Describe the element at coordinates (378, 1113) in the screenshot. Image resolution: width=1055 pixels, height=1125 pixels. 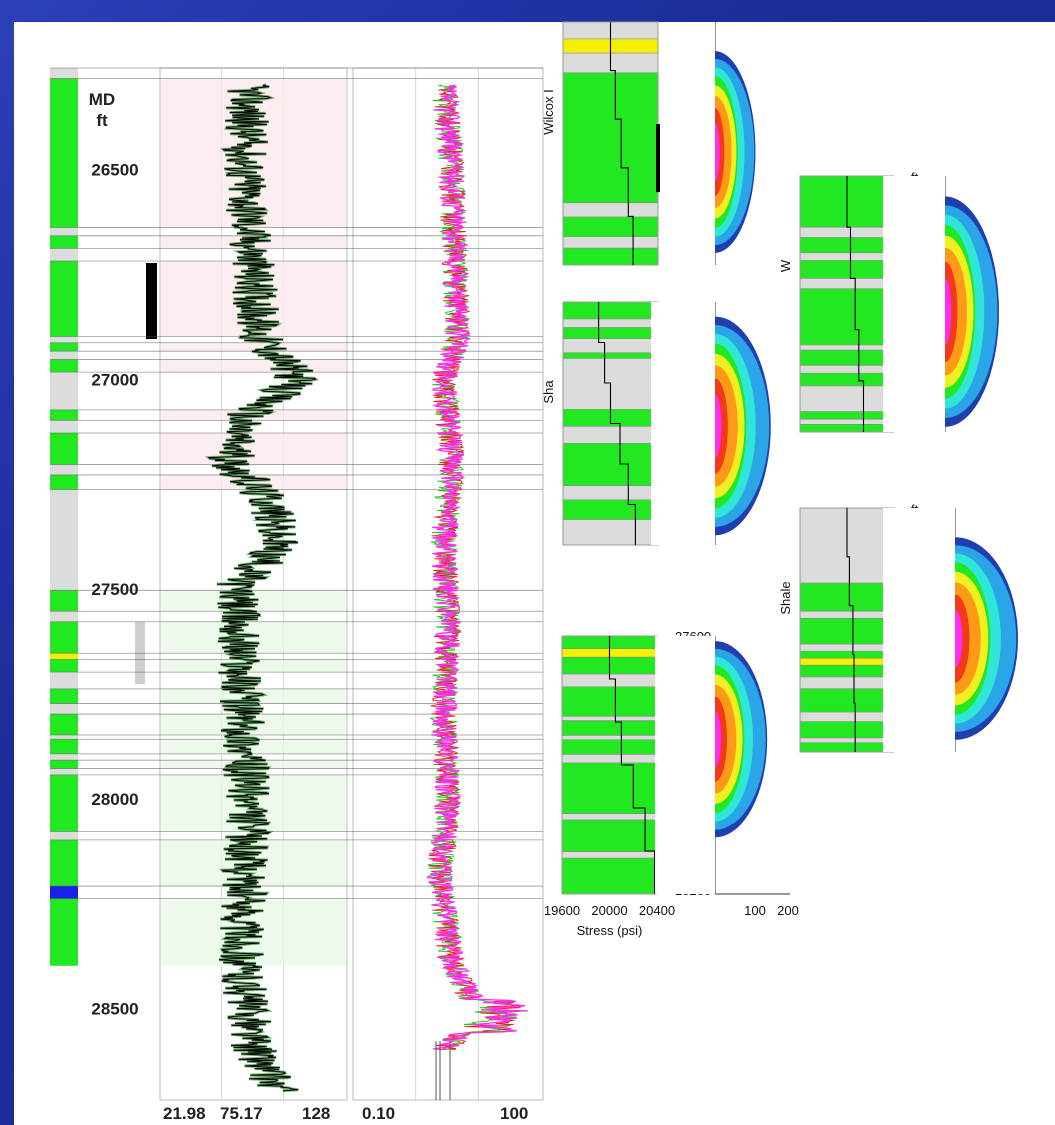
I see `res-scale-label: 0.10` at that location.